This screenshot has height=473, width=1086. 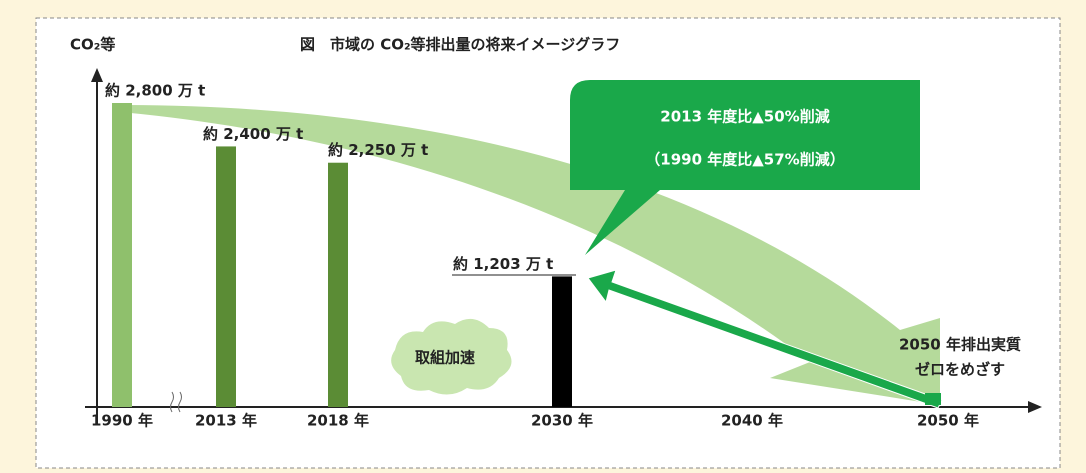 What do you see at coordinates (960, 370) in the screenshot?
I see `goal-text: ゼロをめざす` at bounding box center [960, 370].